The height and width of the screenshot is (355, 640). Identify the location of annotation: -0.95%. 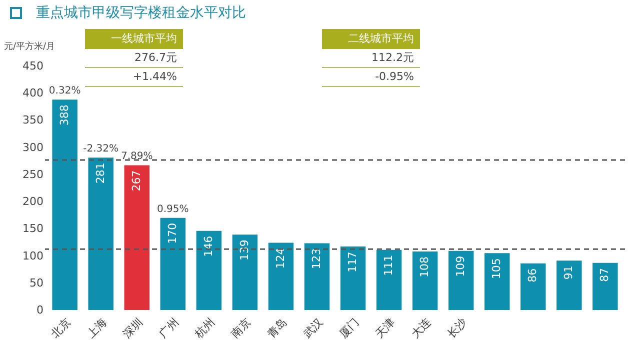
(371, 77).